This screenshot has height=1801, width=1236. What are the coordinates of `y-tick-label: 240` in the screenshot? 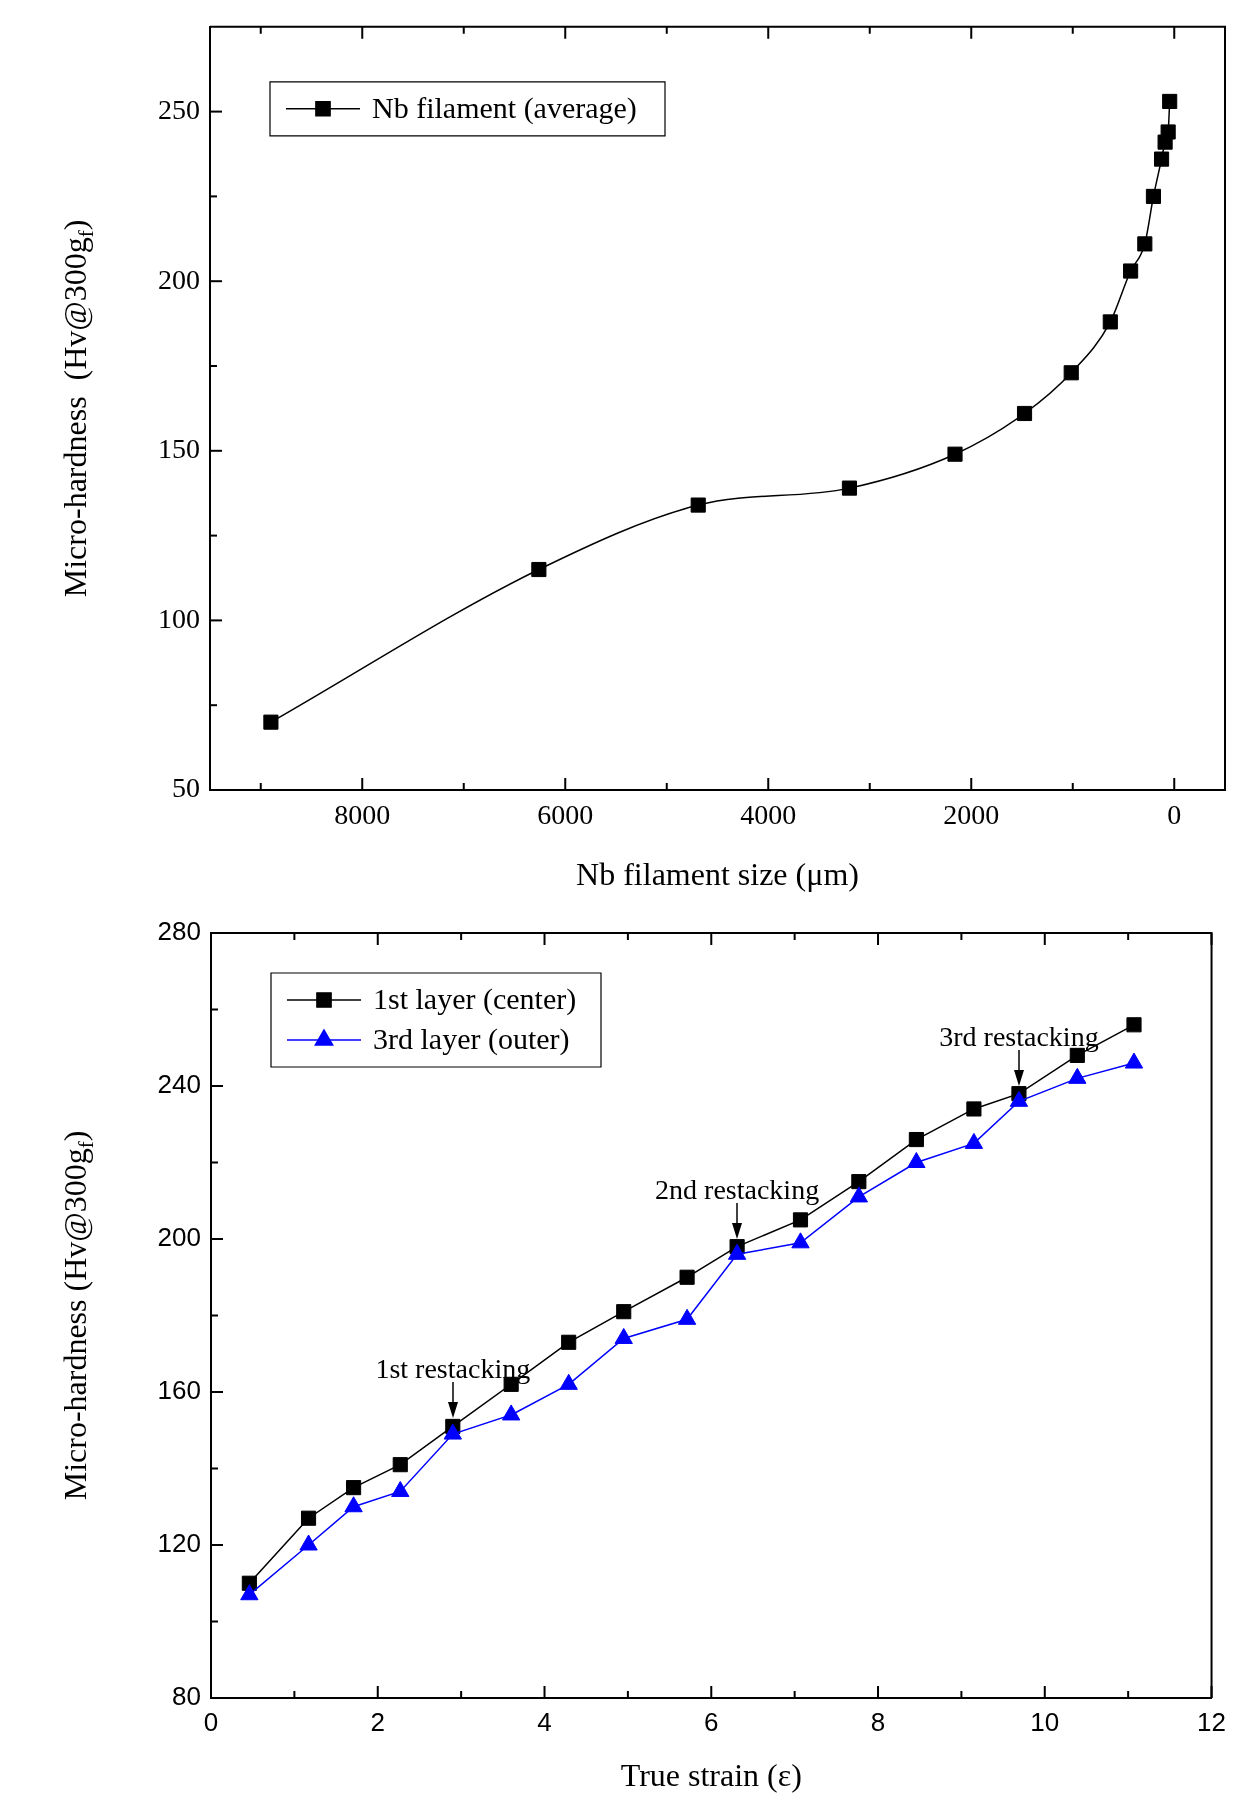 It's located at (179, 1084).